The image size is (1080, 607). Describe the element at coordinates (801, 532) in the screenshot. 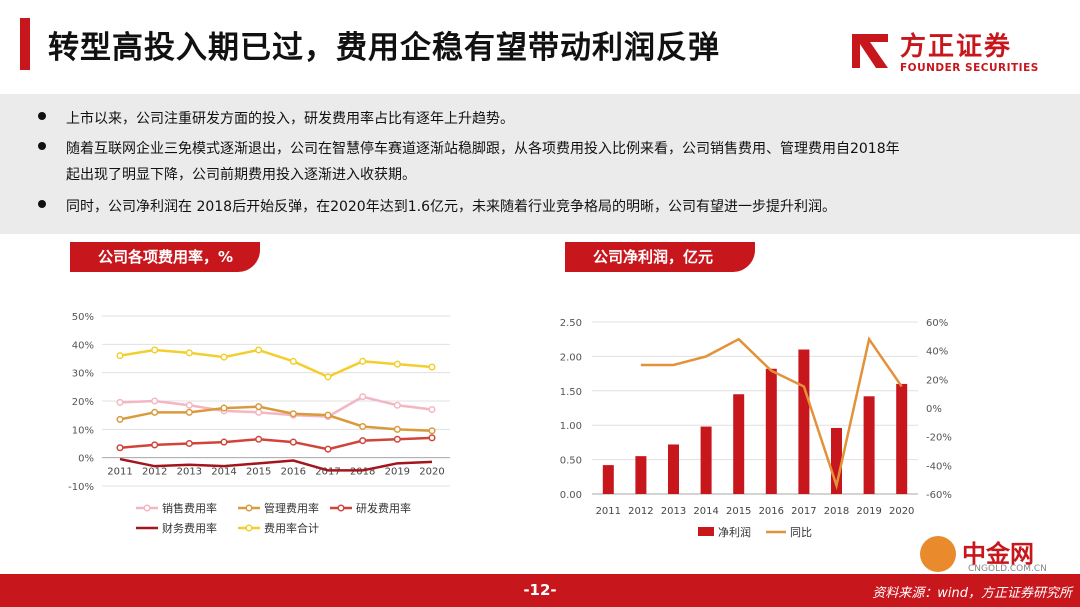

I see `legend-label: 同比` at that location.